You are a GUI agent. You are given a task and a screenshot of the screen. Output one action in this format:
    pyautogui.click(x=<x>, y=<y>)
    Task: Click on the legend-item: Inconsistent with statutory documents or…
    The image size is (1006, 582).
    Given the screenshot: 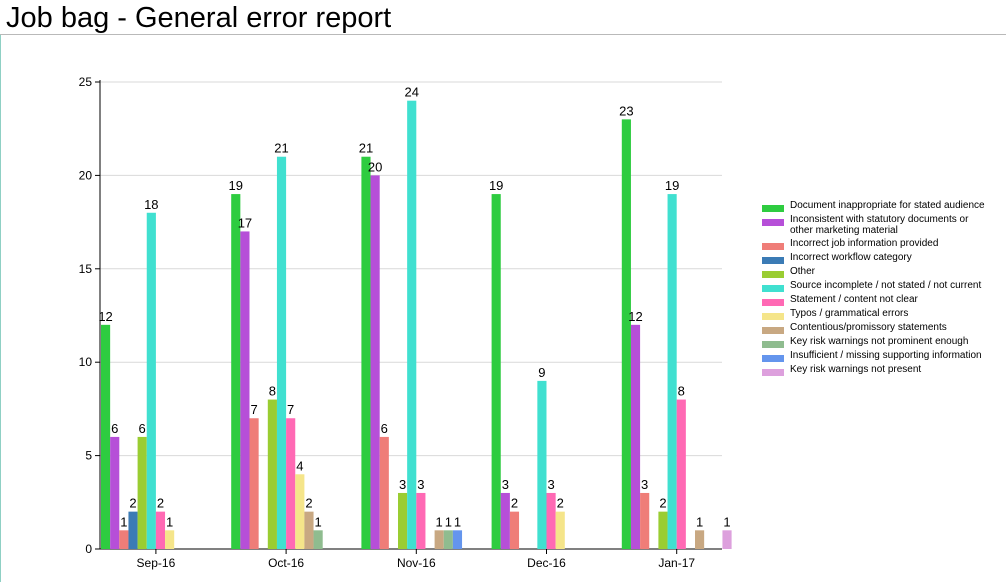 What is the action you would take?
    pyautogui.click(x=882, y=225)
    